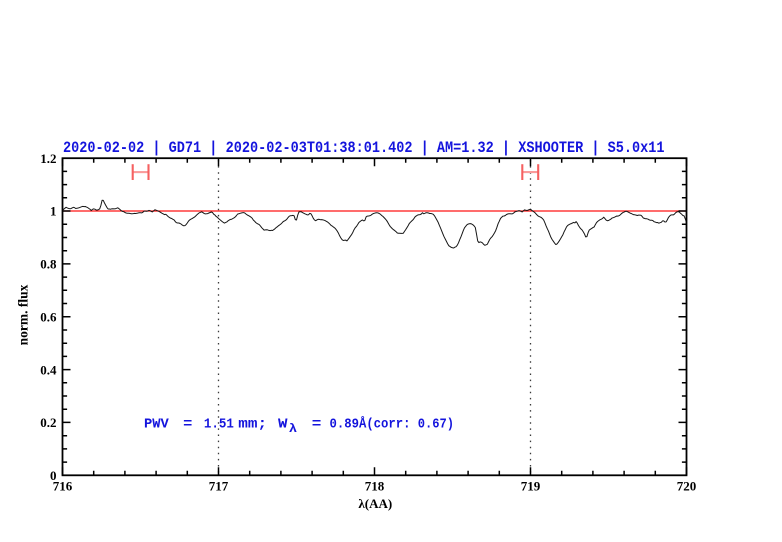 The width and height of the screenshot is (782, 542). Describe the element at coordinates (48, 158) in the screenshot. I see `svg-text: 1.2` at that location.